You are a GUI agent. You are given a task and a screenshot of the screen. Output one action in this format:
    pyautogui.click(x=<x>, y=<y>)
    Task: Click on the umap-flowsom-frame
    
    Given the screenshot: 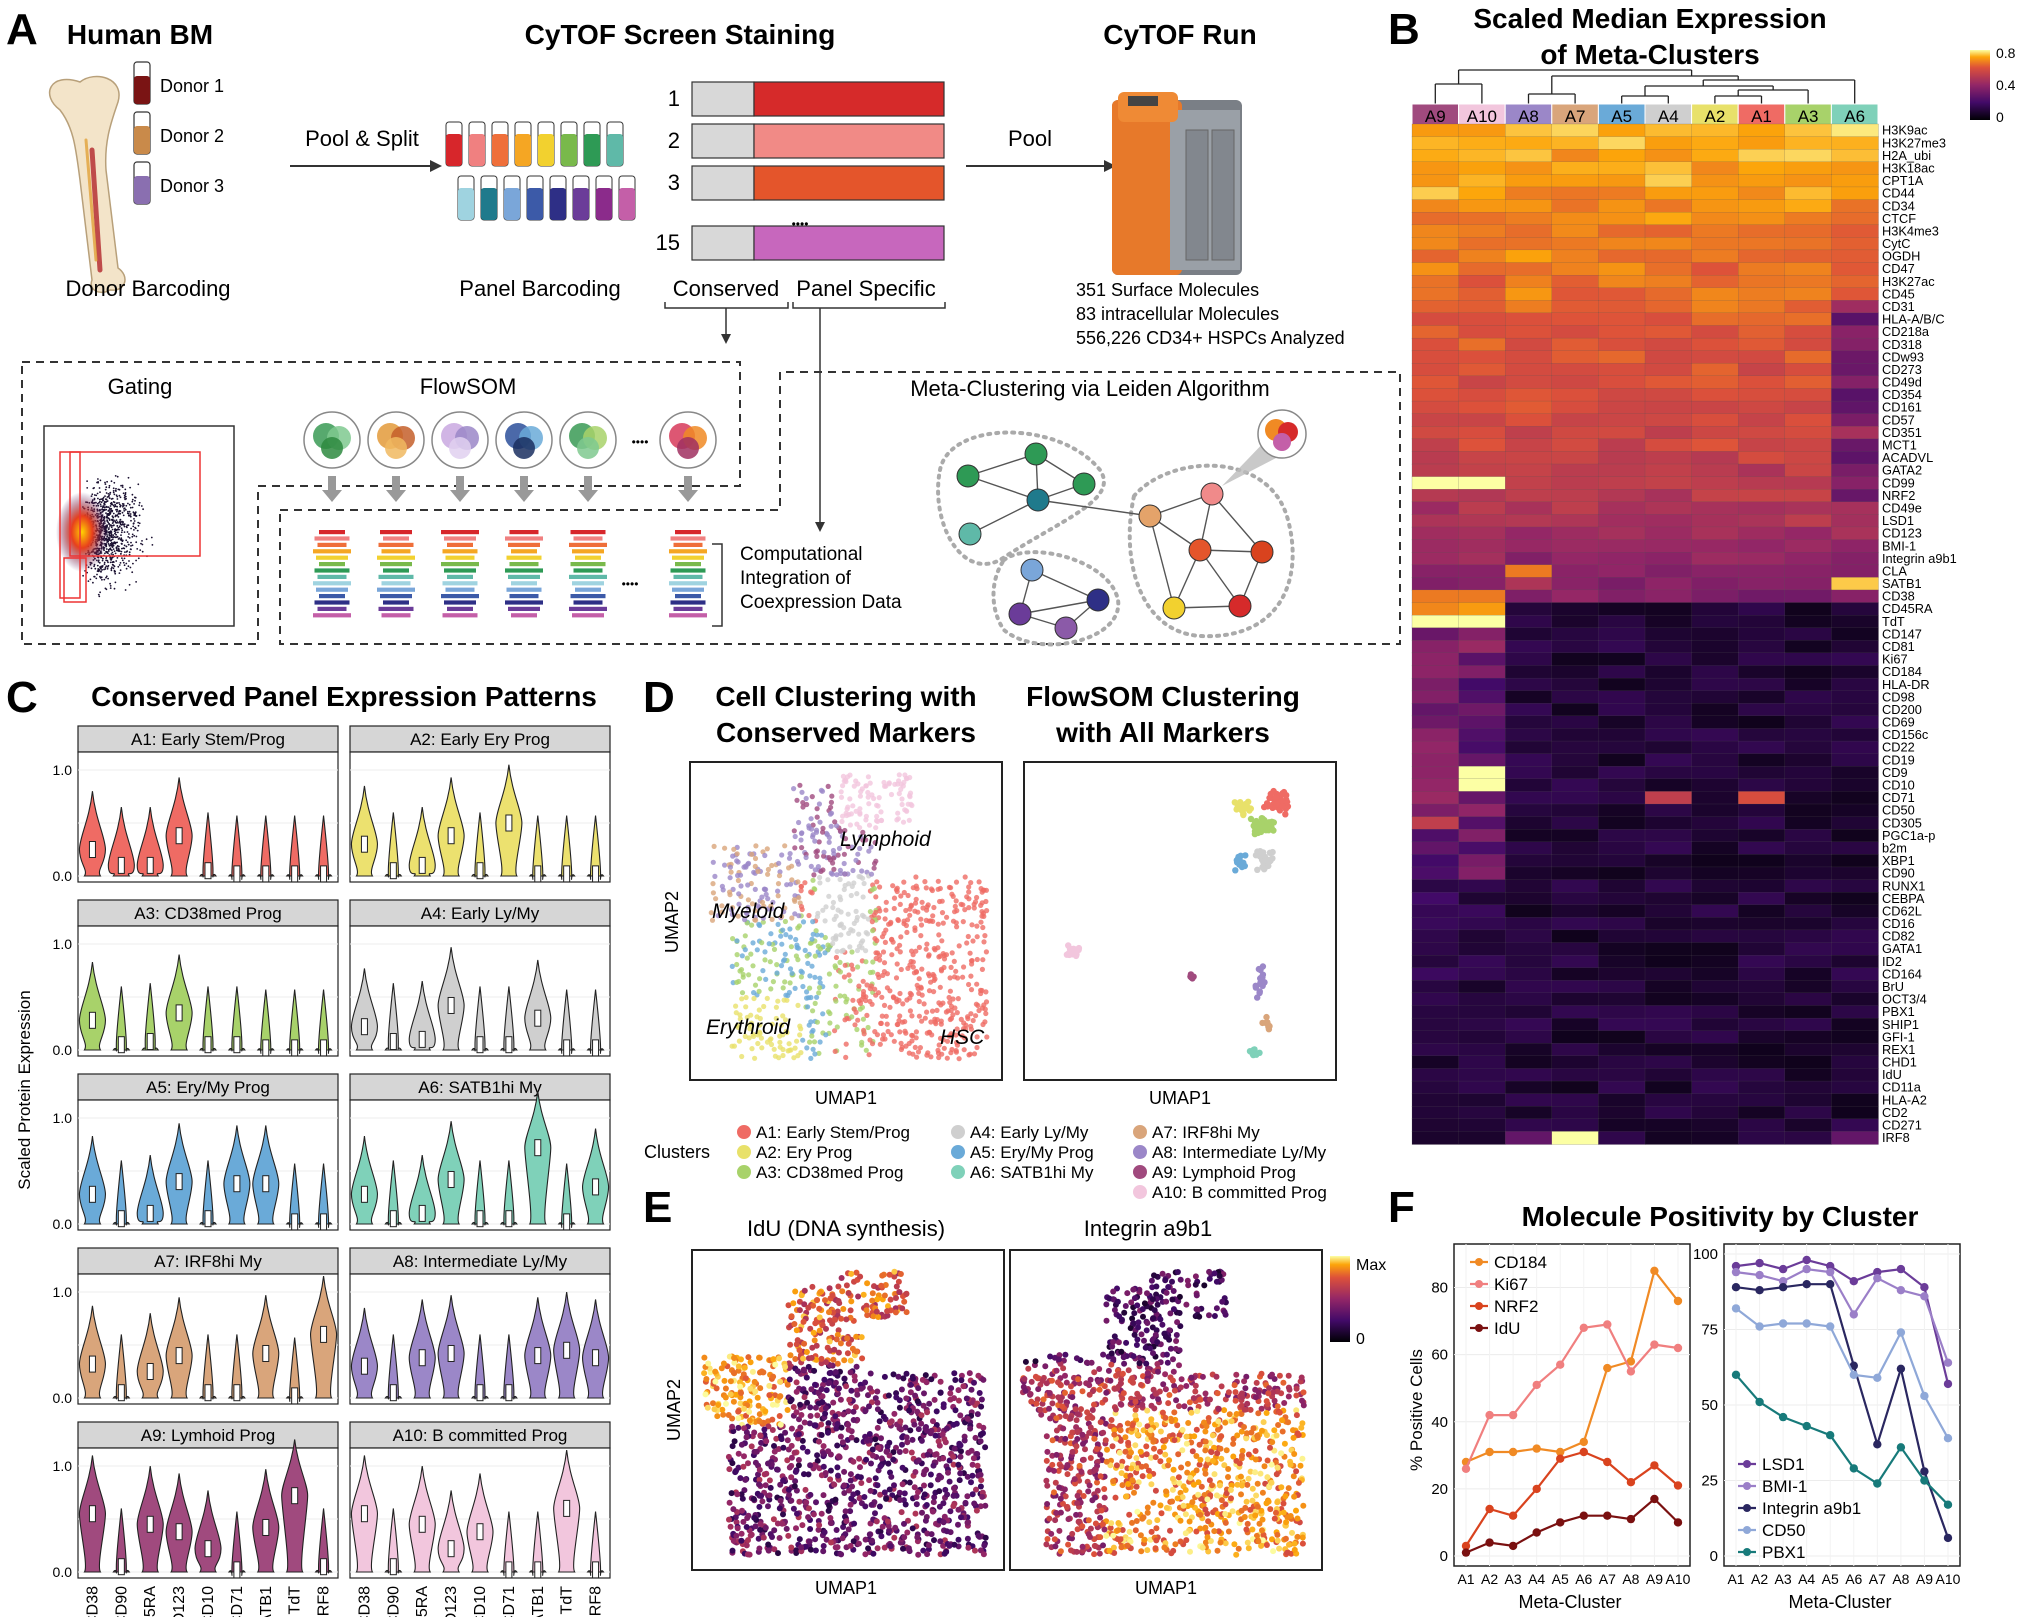 What is the action you would take?
    pyautogui.click(x=1180, y=921)
    